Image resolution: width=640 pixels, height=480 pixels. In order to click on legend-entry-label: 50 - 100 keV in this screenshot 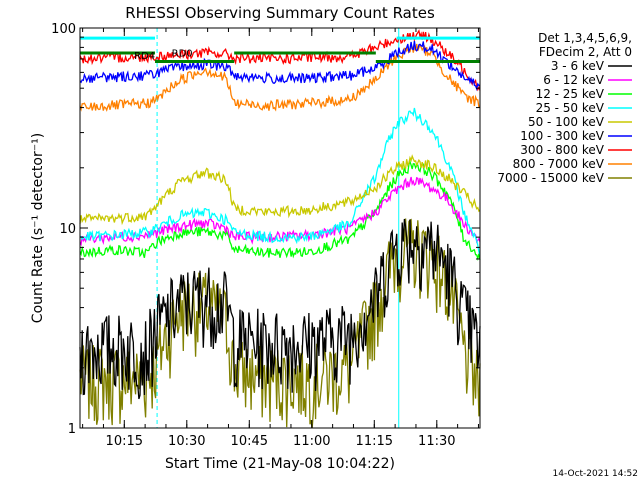, I will do `click(566, 122)`.